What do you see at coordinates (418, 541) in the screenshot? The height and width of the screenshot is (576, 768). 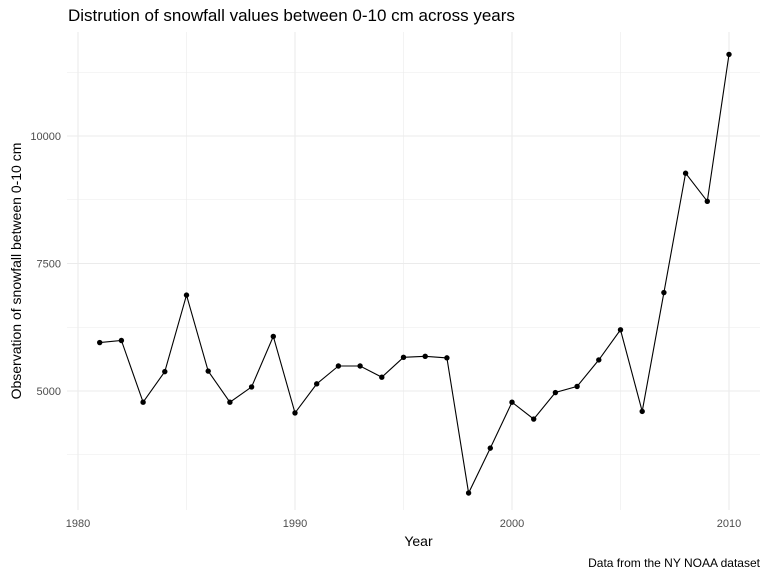 I see `x-axis-label: Year` at bounding box center [418, 541].